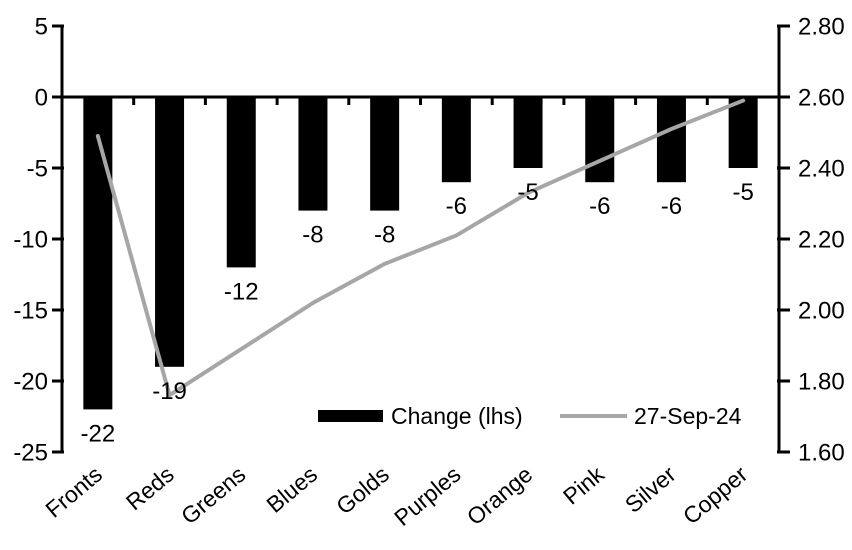  I want to click on bar-copper, so click(743, 132).